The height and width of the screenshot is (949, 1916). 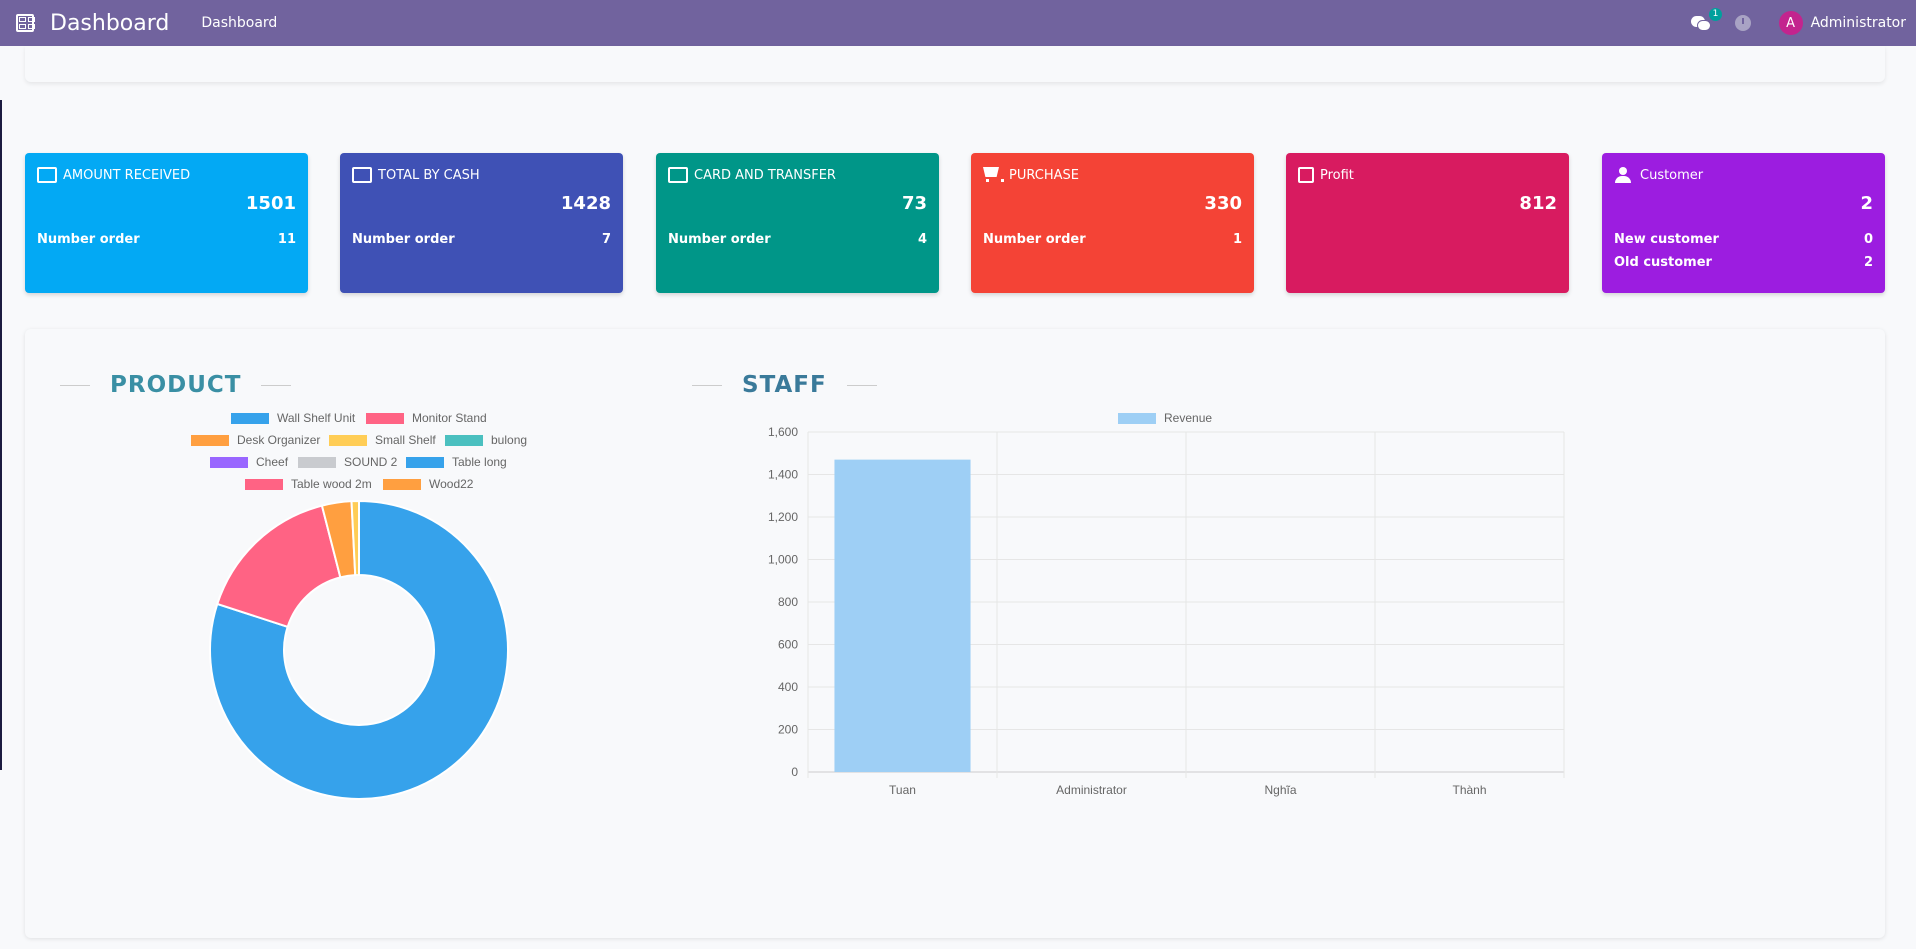 I want to click on product-doughnut-chart, so click(x=359, y=649).